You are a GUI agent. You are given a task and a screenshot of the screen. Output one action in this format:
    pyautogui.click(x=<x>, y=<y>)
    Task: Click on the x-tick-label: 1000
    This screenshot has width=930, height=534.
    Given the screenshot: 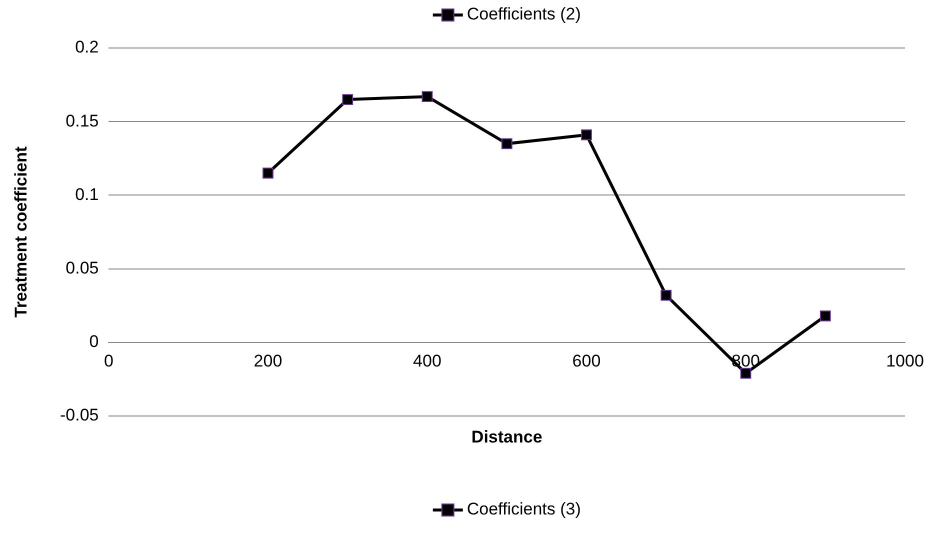 What is the action you would take?
    pyautogui.click(x=905, y=360)
    